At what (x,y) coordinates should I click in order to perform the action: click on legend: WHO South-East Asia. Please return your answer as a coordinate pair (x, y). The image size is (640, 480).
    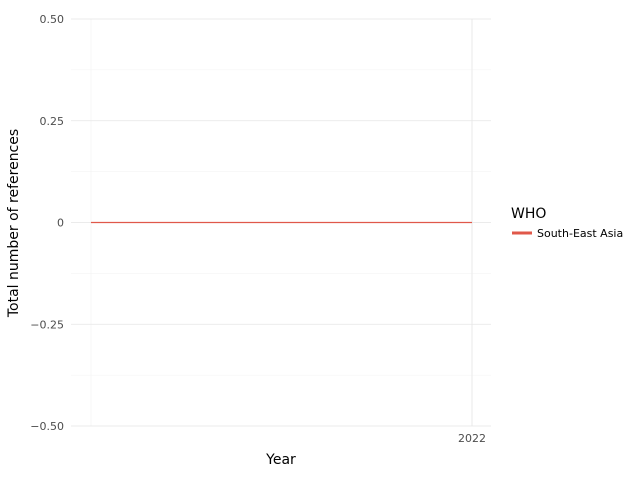
    Looking at the image, I should click on (567, 223).